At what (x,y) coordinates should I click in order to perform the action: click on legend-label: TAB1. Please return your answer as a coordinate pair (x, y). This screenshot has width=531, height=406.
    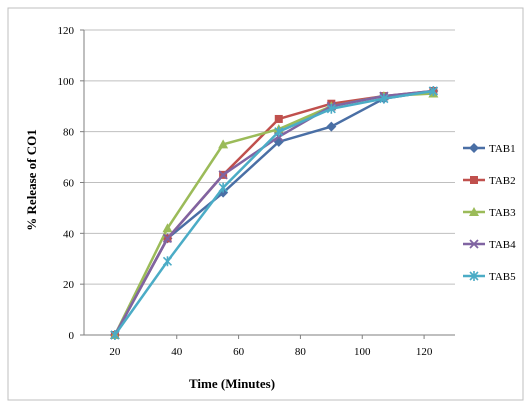
    Looking at the image, I should click on (502, 149).